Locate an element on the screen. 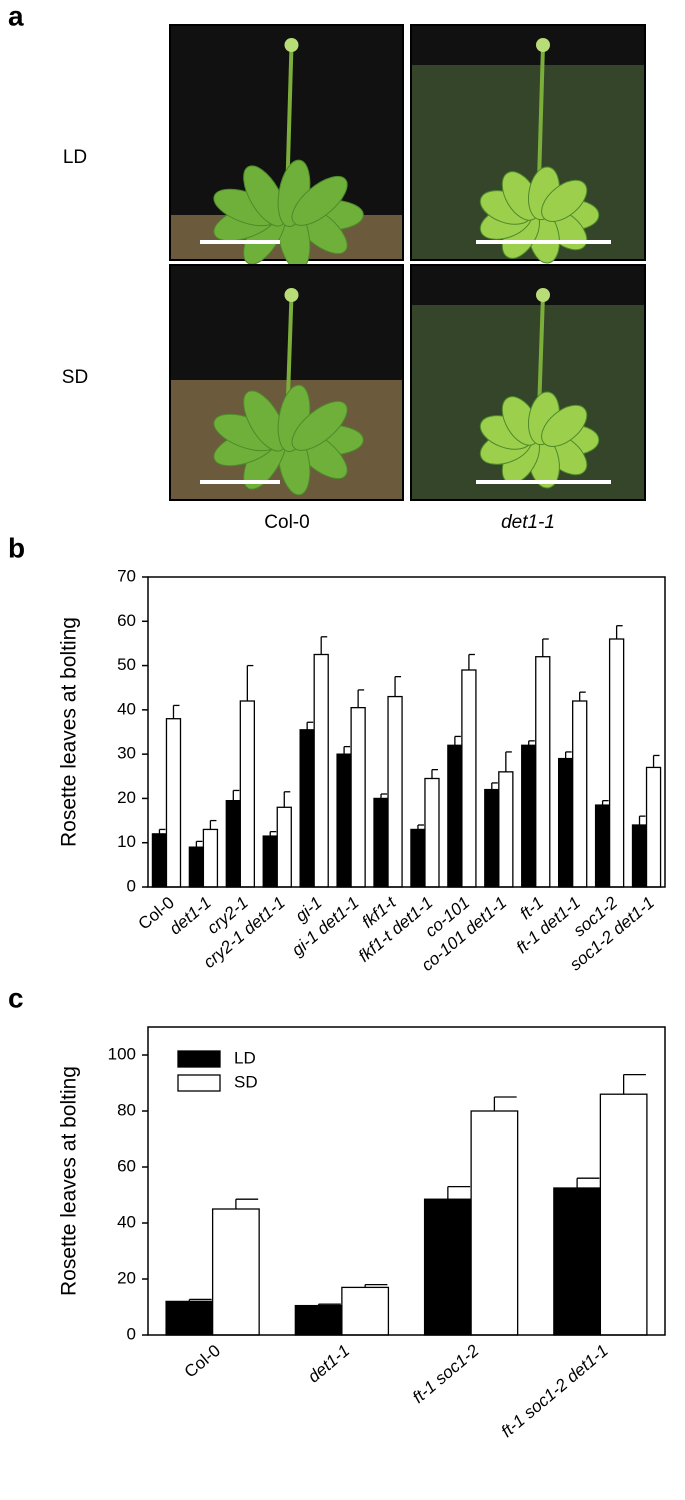  x-tick-label: ft-1 soc1-2 det1-1 is located at coordinates (555, 1391).